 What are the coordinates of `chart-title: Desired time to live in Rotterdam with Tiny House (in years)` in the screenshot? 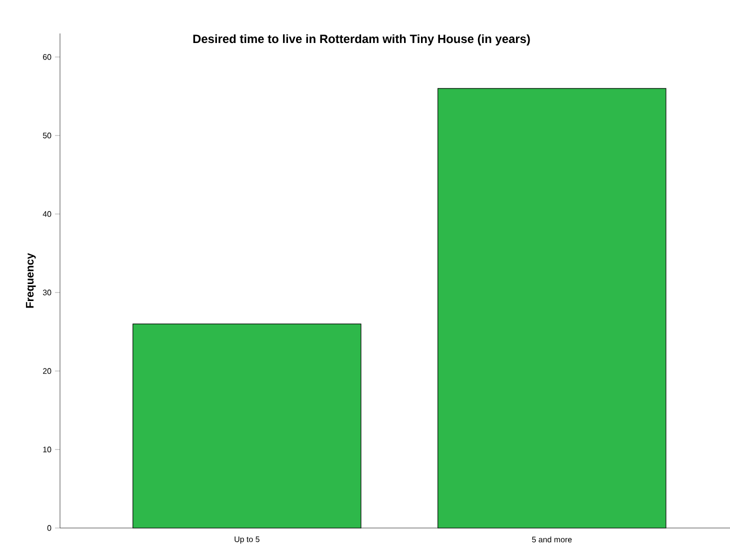 It's located at (361, 40).